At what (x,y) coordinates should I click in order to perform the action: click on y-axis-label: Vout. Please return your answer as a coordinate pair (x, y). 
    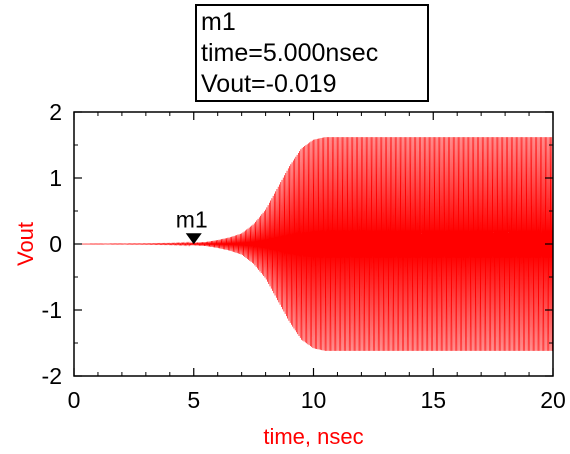
    Looking at the image, I should click on (25, 244).